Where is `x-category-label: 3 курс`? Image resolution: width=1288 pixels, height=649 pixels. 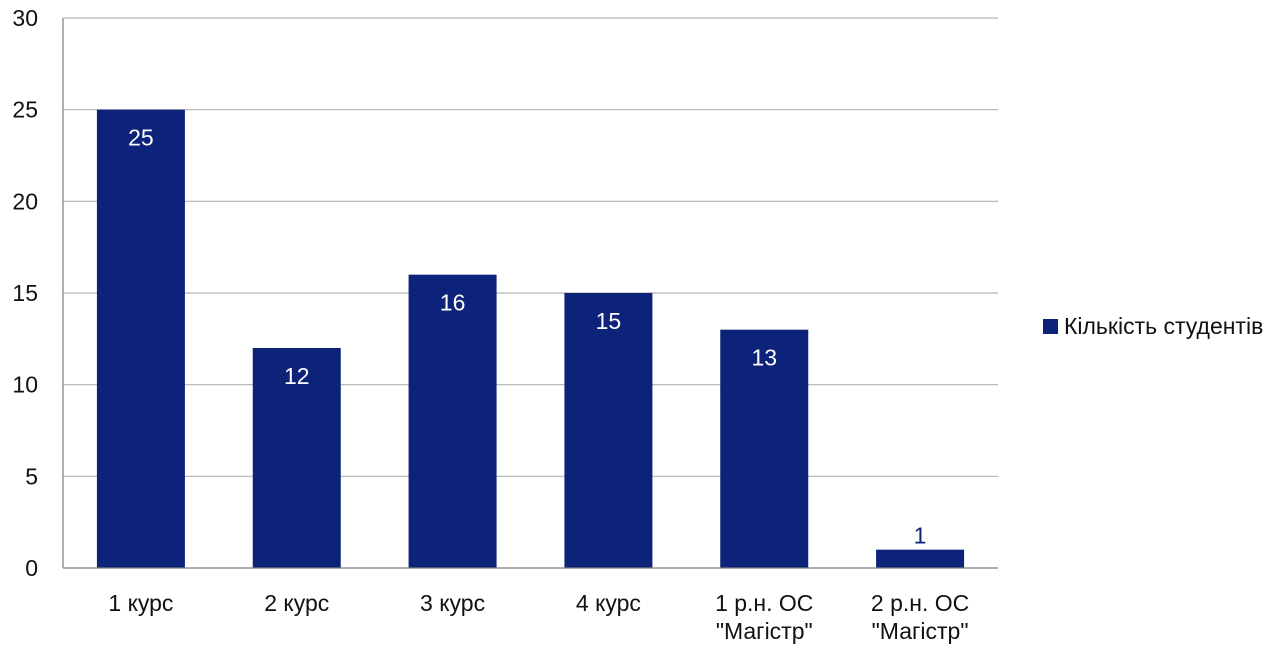
x-category-label: 3 курс is located at coordinates (452, 603).